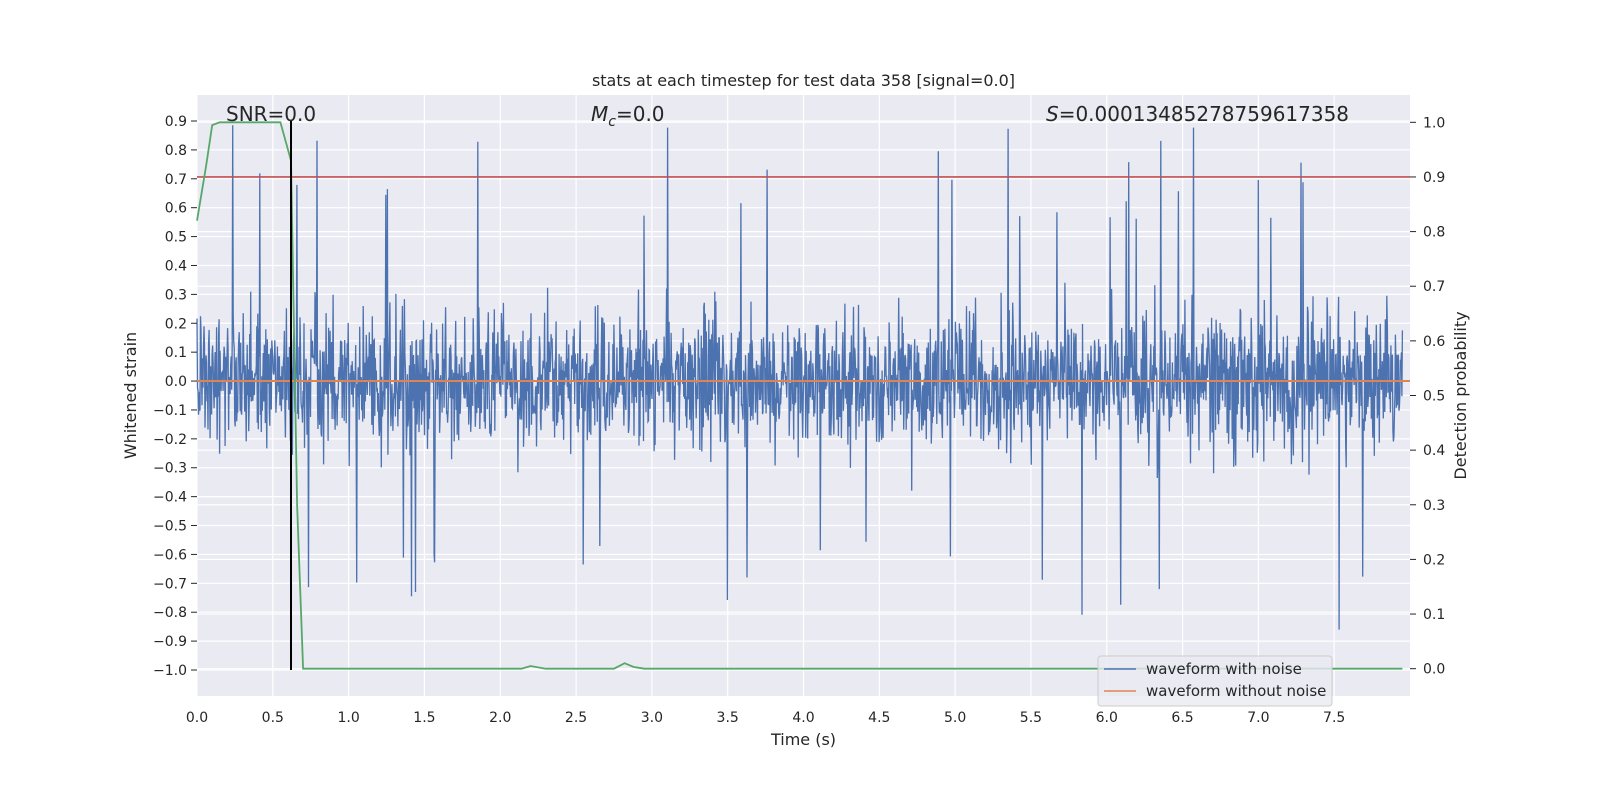  What do you see at coordinates (176, 266) in the screenshot?
I see `y-tick-label: 0.4` at bounding box center [176, 266].